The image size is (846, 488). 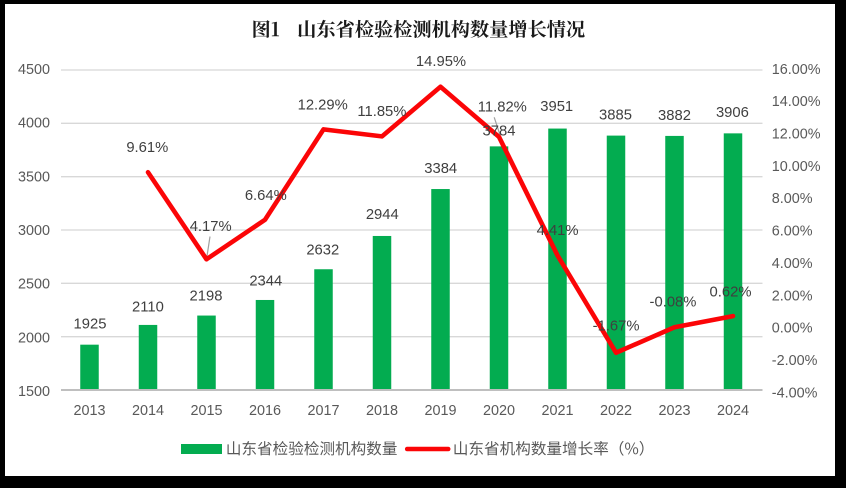 What do you see at coordinates (615, 115) in the screenshot?
I see `svg-text: 3885` at bounding box center [615, 115].